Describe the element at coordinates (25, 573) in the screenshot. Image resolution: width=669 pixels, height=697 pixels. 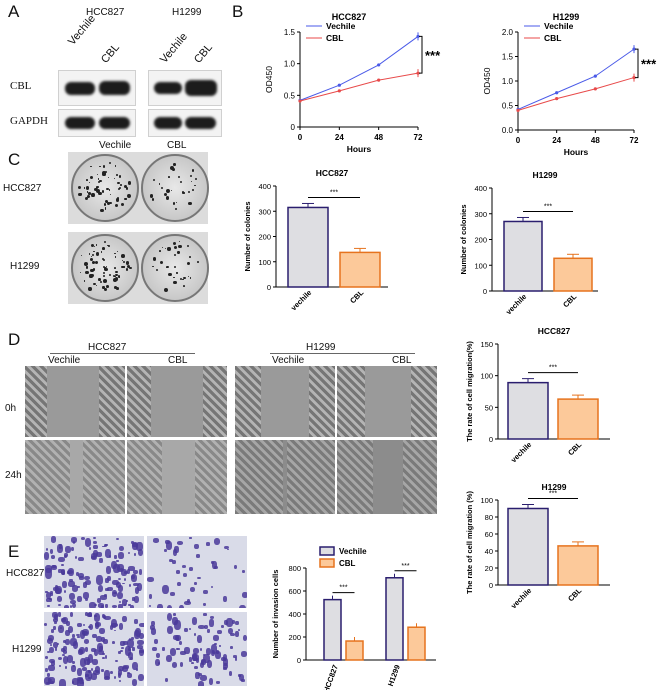
I see `invasion-row-hcc827: HCC827` at that location.